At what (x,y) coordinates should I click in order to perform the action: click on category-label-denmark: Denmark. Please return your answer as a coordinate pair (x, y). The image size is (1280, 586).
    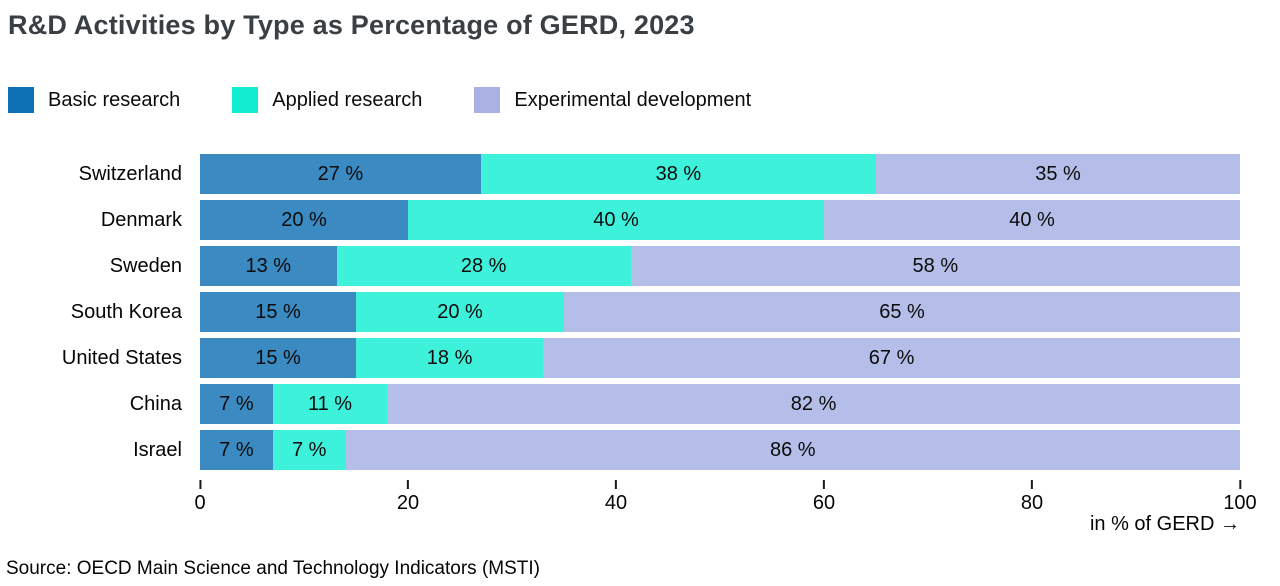
    Looking at the image, I should click on (141, 219).